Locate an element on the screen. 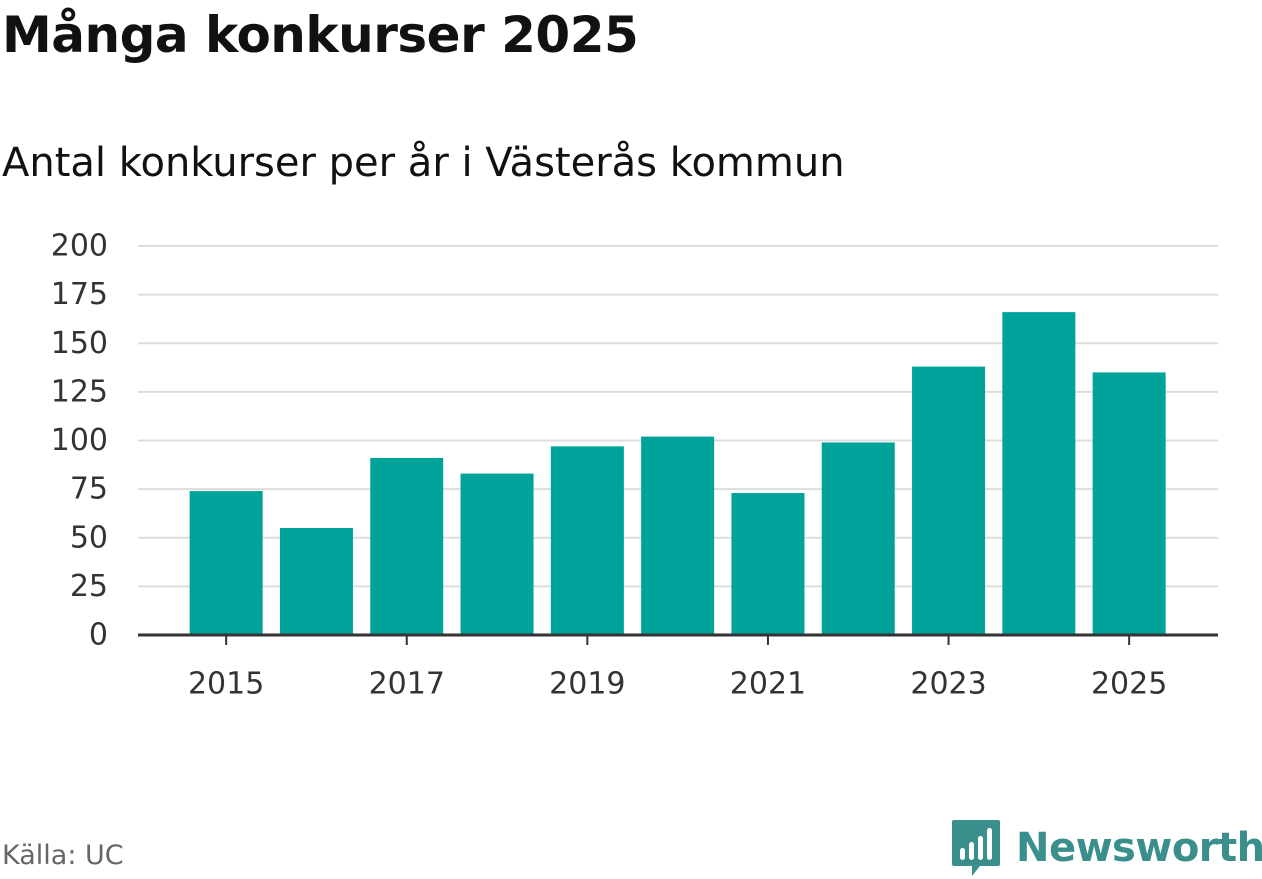 The height and width of the screenshot is (879, 1262). y-tick-label-175: 175 is located at coordinates (79, 294).